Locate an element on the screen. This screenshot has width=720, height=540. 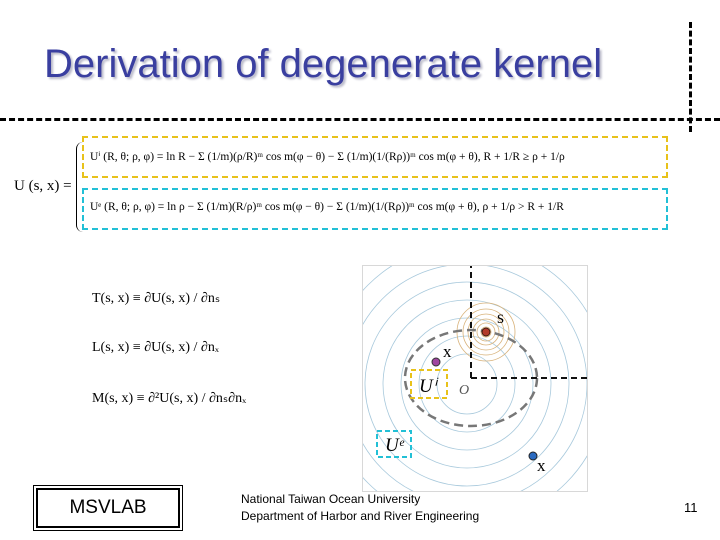
exterior-point is located at coordinates (533, 456).